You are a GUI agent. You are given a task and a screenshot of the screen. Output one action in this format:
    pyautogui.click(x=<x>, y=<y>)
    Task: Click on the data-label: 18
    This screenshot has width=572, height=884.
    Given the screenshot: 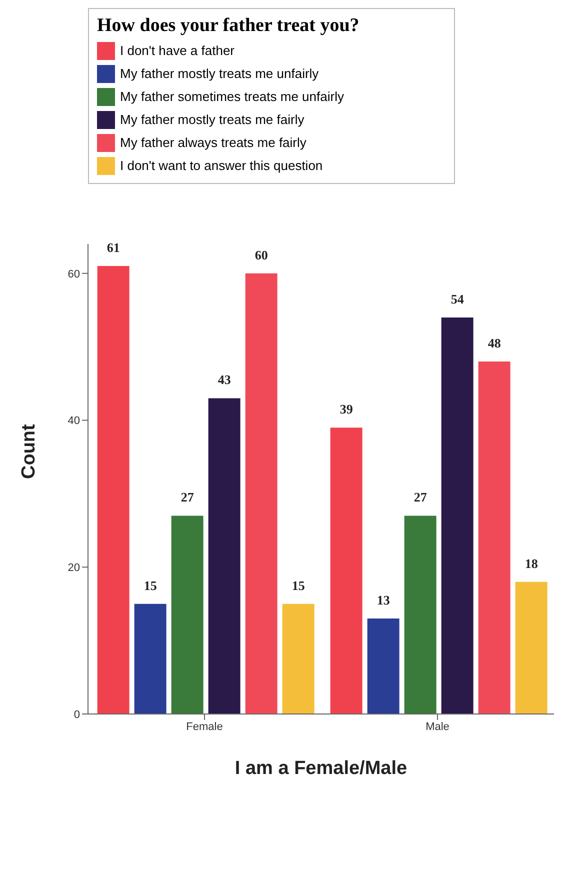 What is the action you would take?
    pyautogui.click(x=531, y=563)
    